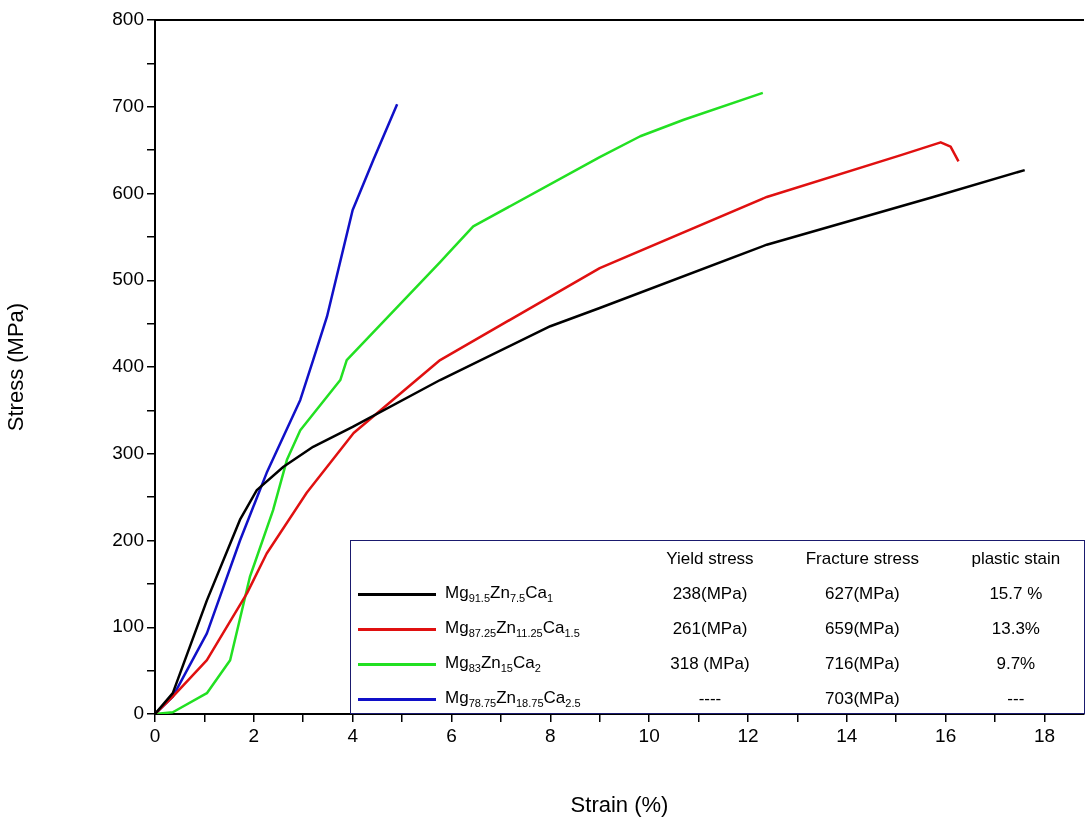 Image resolution: width=1088 pixels, height=823 pixels. I want to click on y-tick-label: 500, so click(128, 279).